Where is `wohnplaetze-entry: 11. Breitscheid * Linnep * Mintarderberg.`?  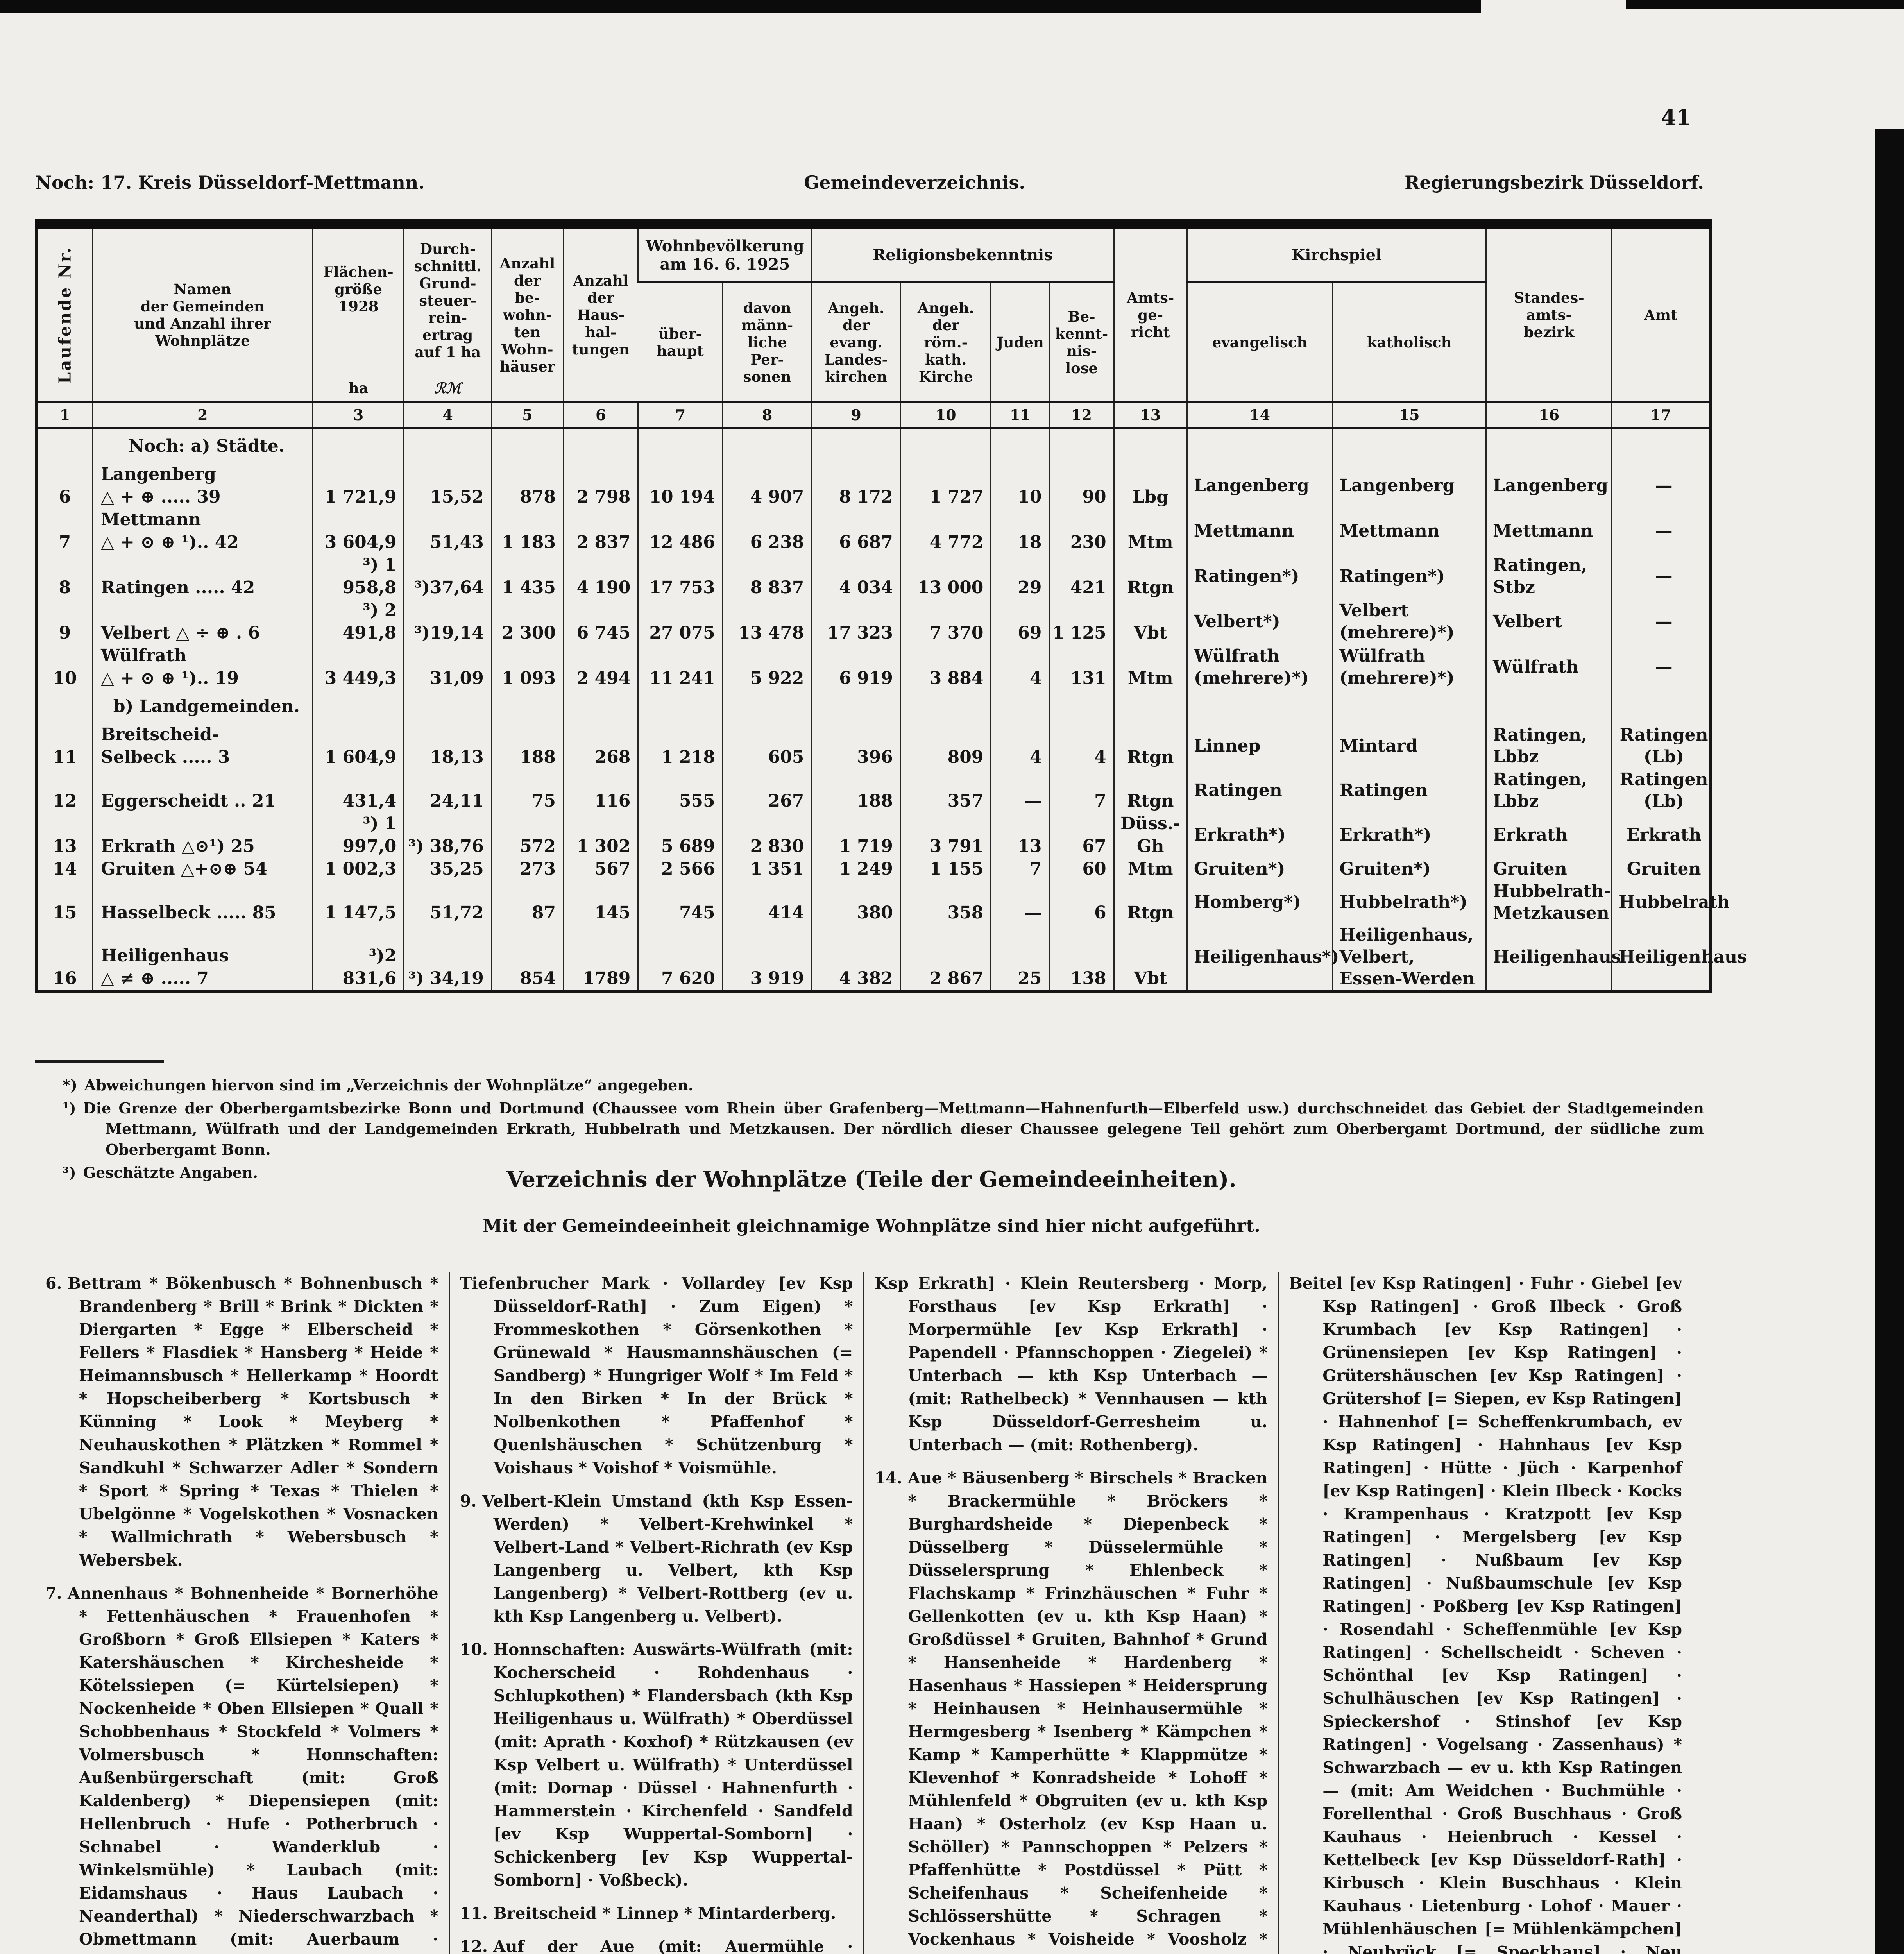 wohnplaetze-entry: 11. Breitscheid * Linnep * Mintarderberg. is located at coordinates (656, 1913).